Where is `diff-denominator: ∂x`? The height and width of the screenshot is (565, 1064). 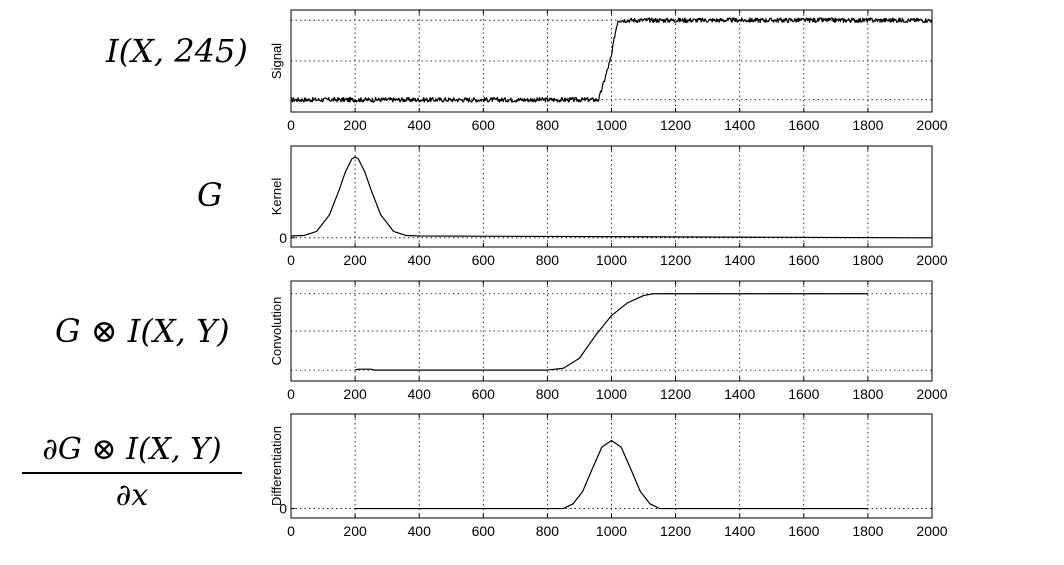
diff-denominator: ∂x is located at coordinates (132, 495).